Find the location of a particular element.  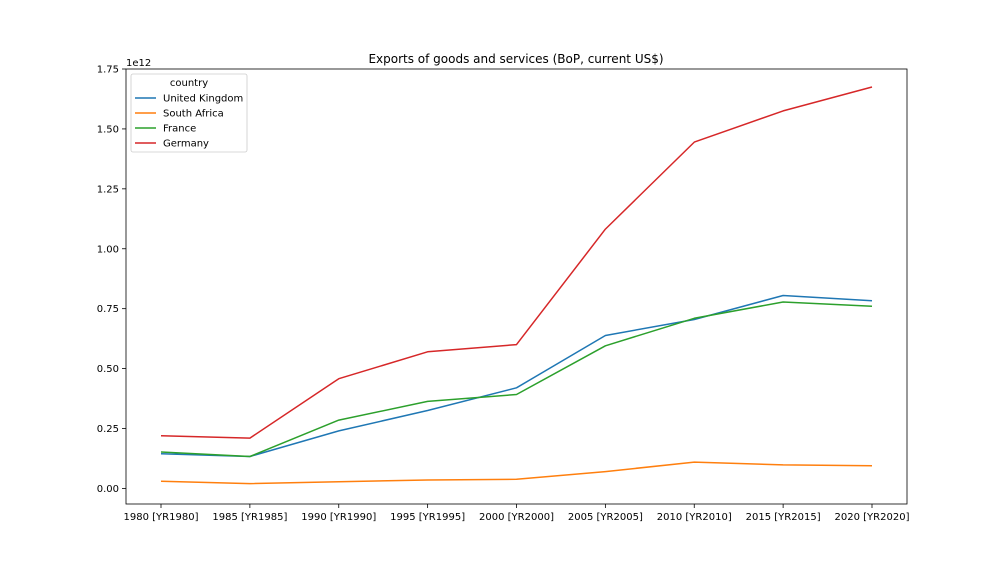

y-tick-label: 1.75 is located at coordinates (108, 70).